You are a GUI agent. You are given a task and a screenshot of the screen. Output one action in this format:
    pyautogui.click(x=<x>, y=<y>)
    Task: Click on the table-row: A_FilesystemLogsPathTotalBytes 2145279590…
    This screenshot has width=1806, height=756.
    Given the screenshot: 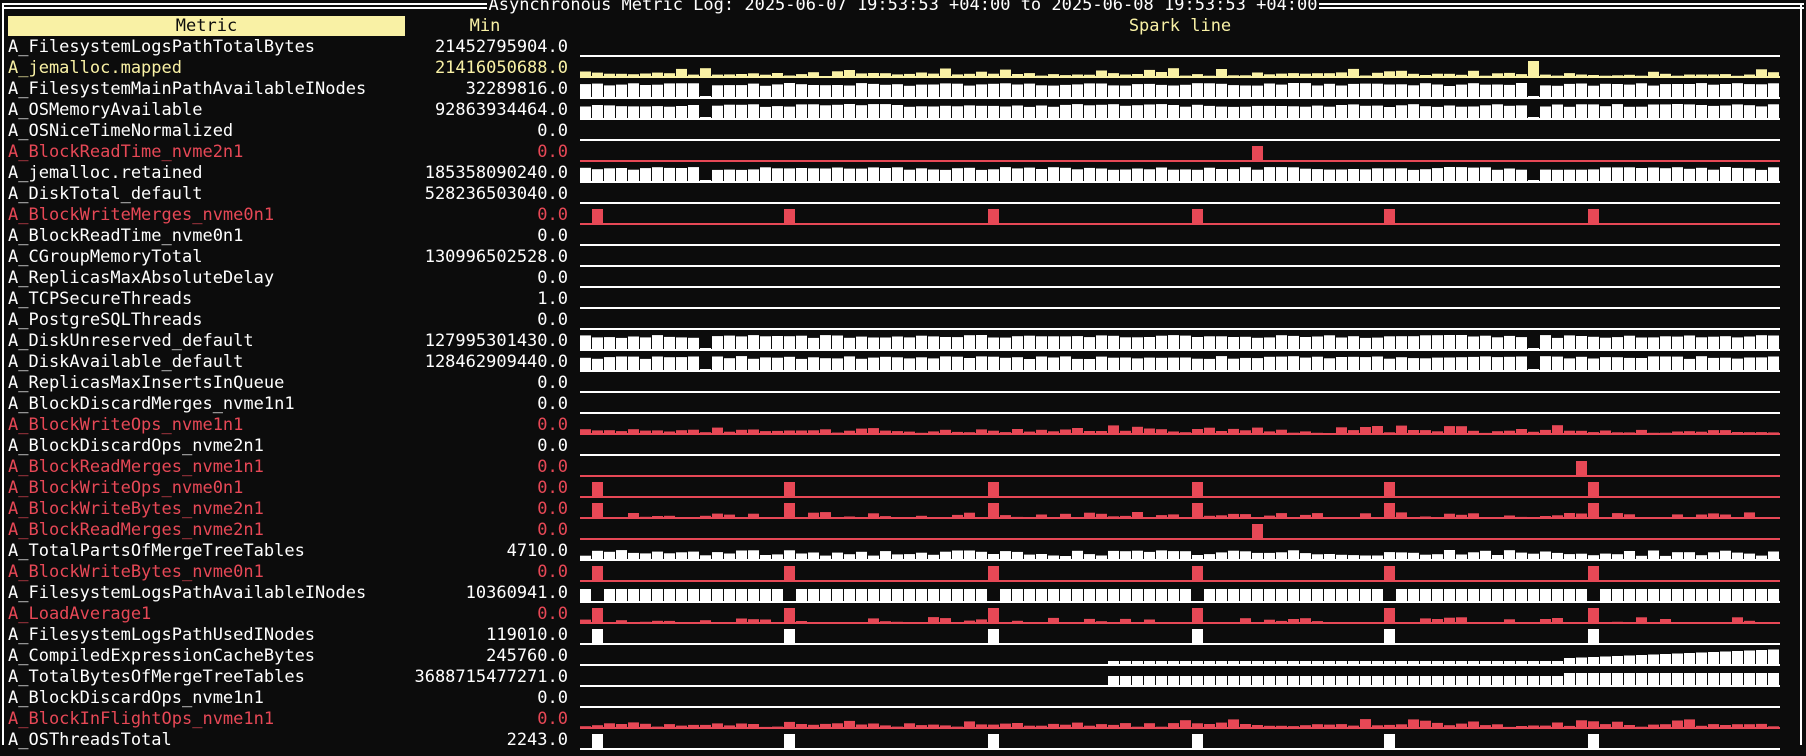 What is the action you would take?
    pyautogui.click(x=903, y=47)
    